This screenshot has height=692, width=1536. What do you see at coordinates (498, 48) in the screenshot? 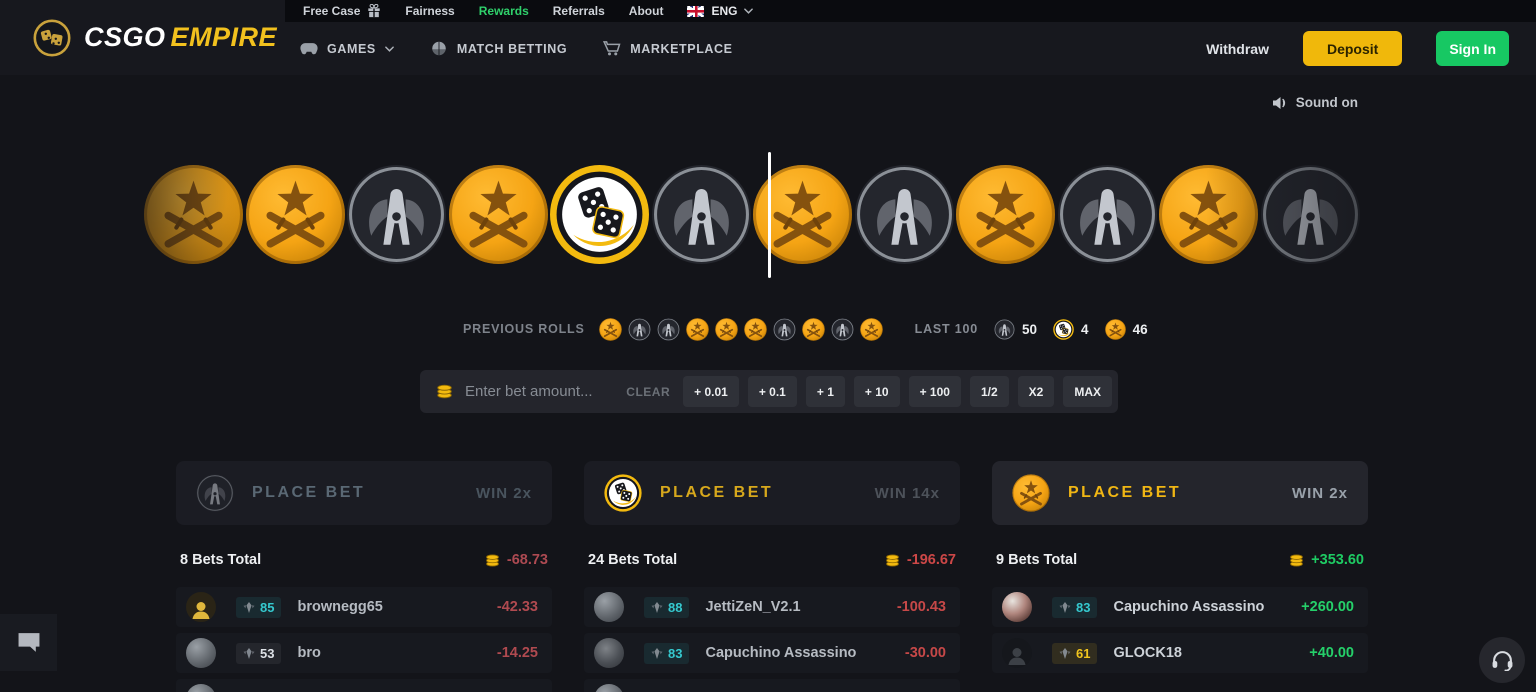
I see `nav-match-betting: MATCH BETTING` at bounding box center [498, 48].